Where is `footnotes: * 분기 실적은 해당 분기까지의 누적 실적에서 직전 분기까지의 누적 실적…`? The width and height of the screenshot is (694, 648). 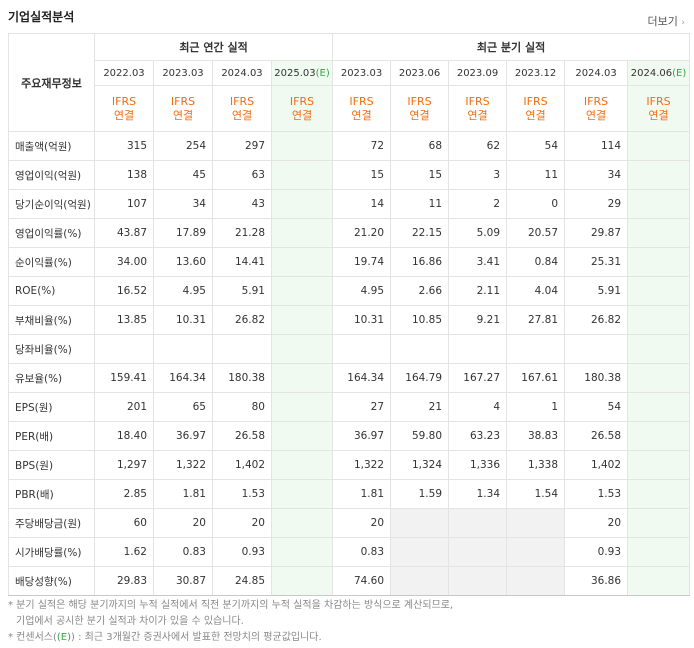
footnotes: * 분기 실적은 해당 분기까지의 누적 실적에서 직전 분기까지의 누적 실적… is located at coordinates (230, 622).